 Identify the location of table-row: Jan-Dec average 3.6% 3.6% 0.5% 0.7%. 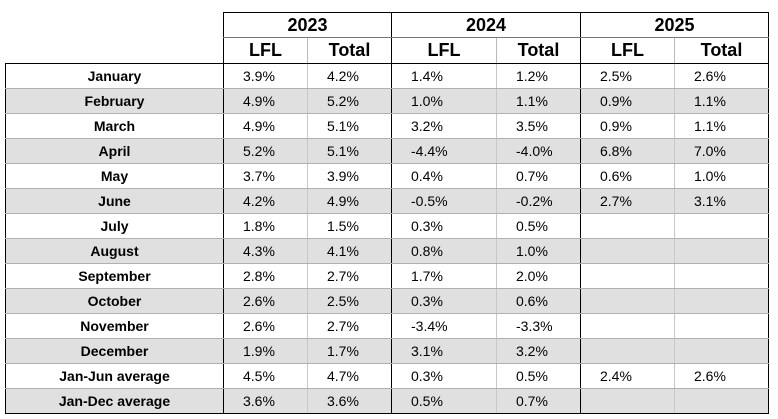
(387, 401).